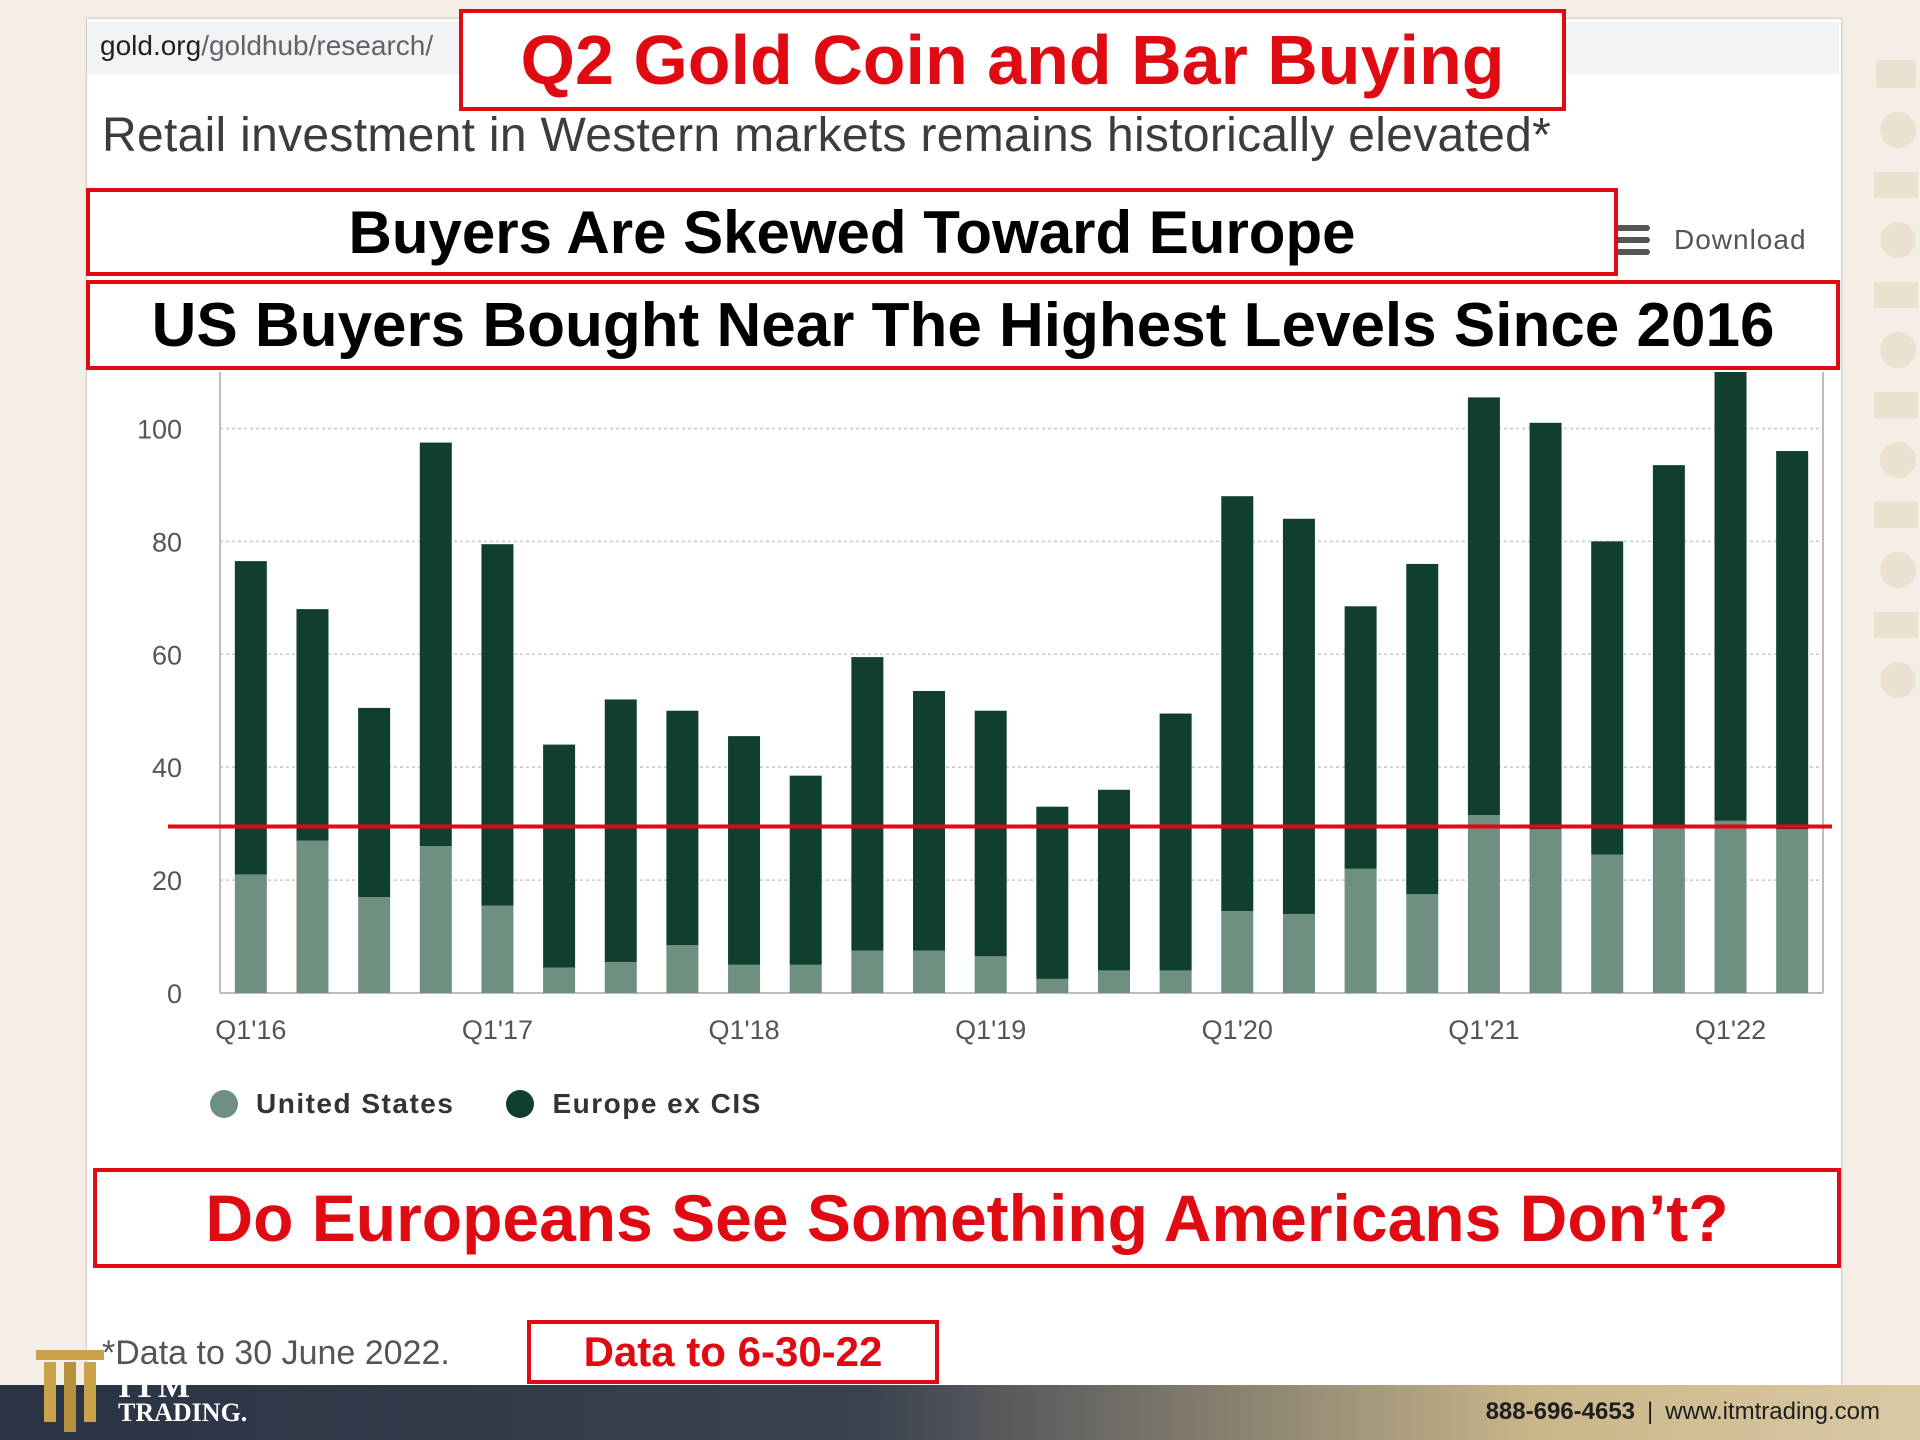 The height and width of the screenshot is (1440, 1920). What do you see at coordinates (224, 1104) in the screenshot?
I see `legend-dot-us` at bounding box center [224, 1104].